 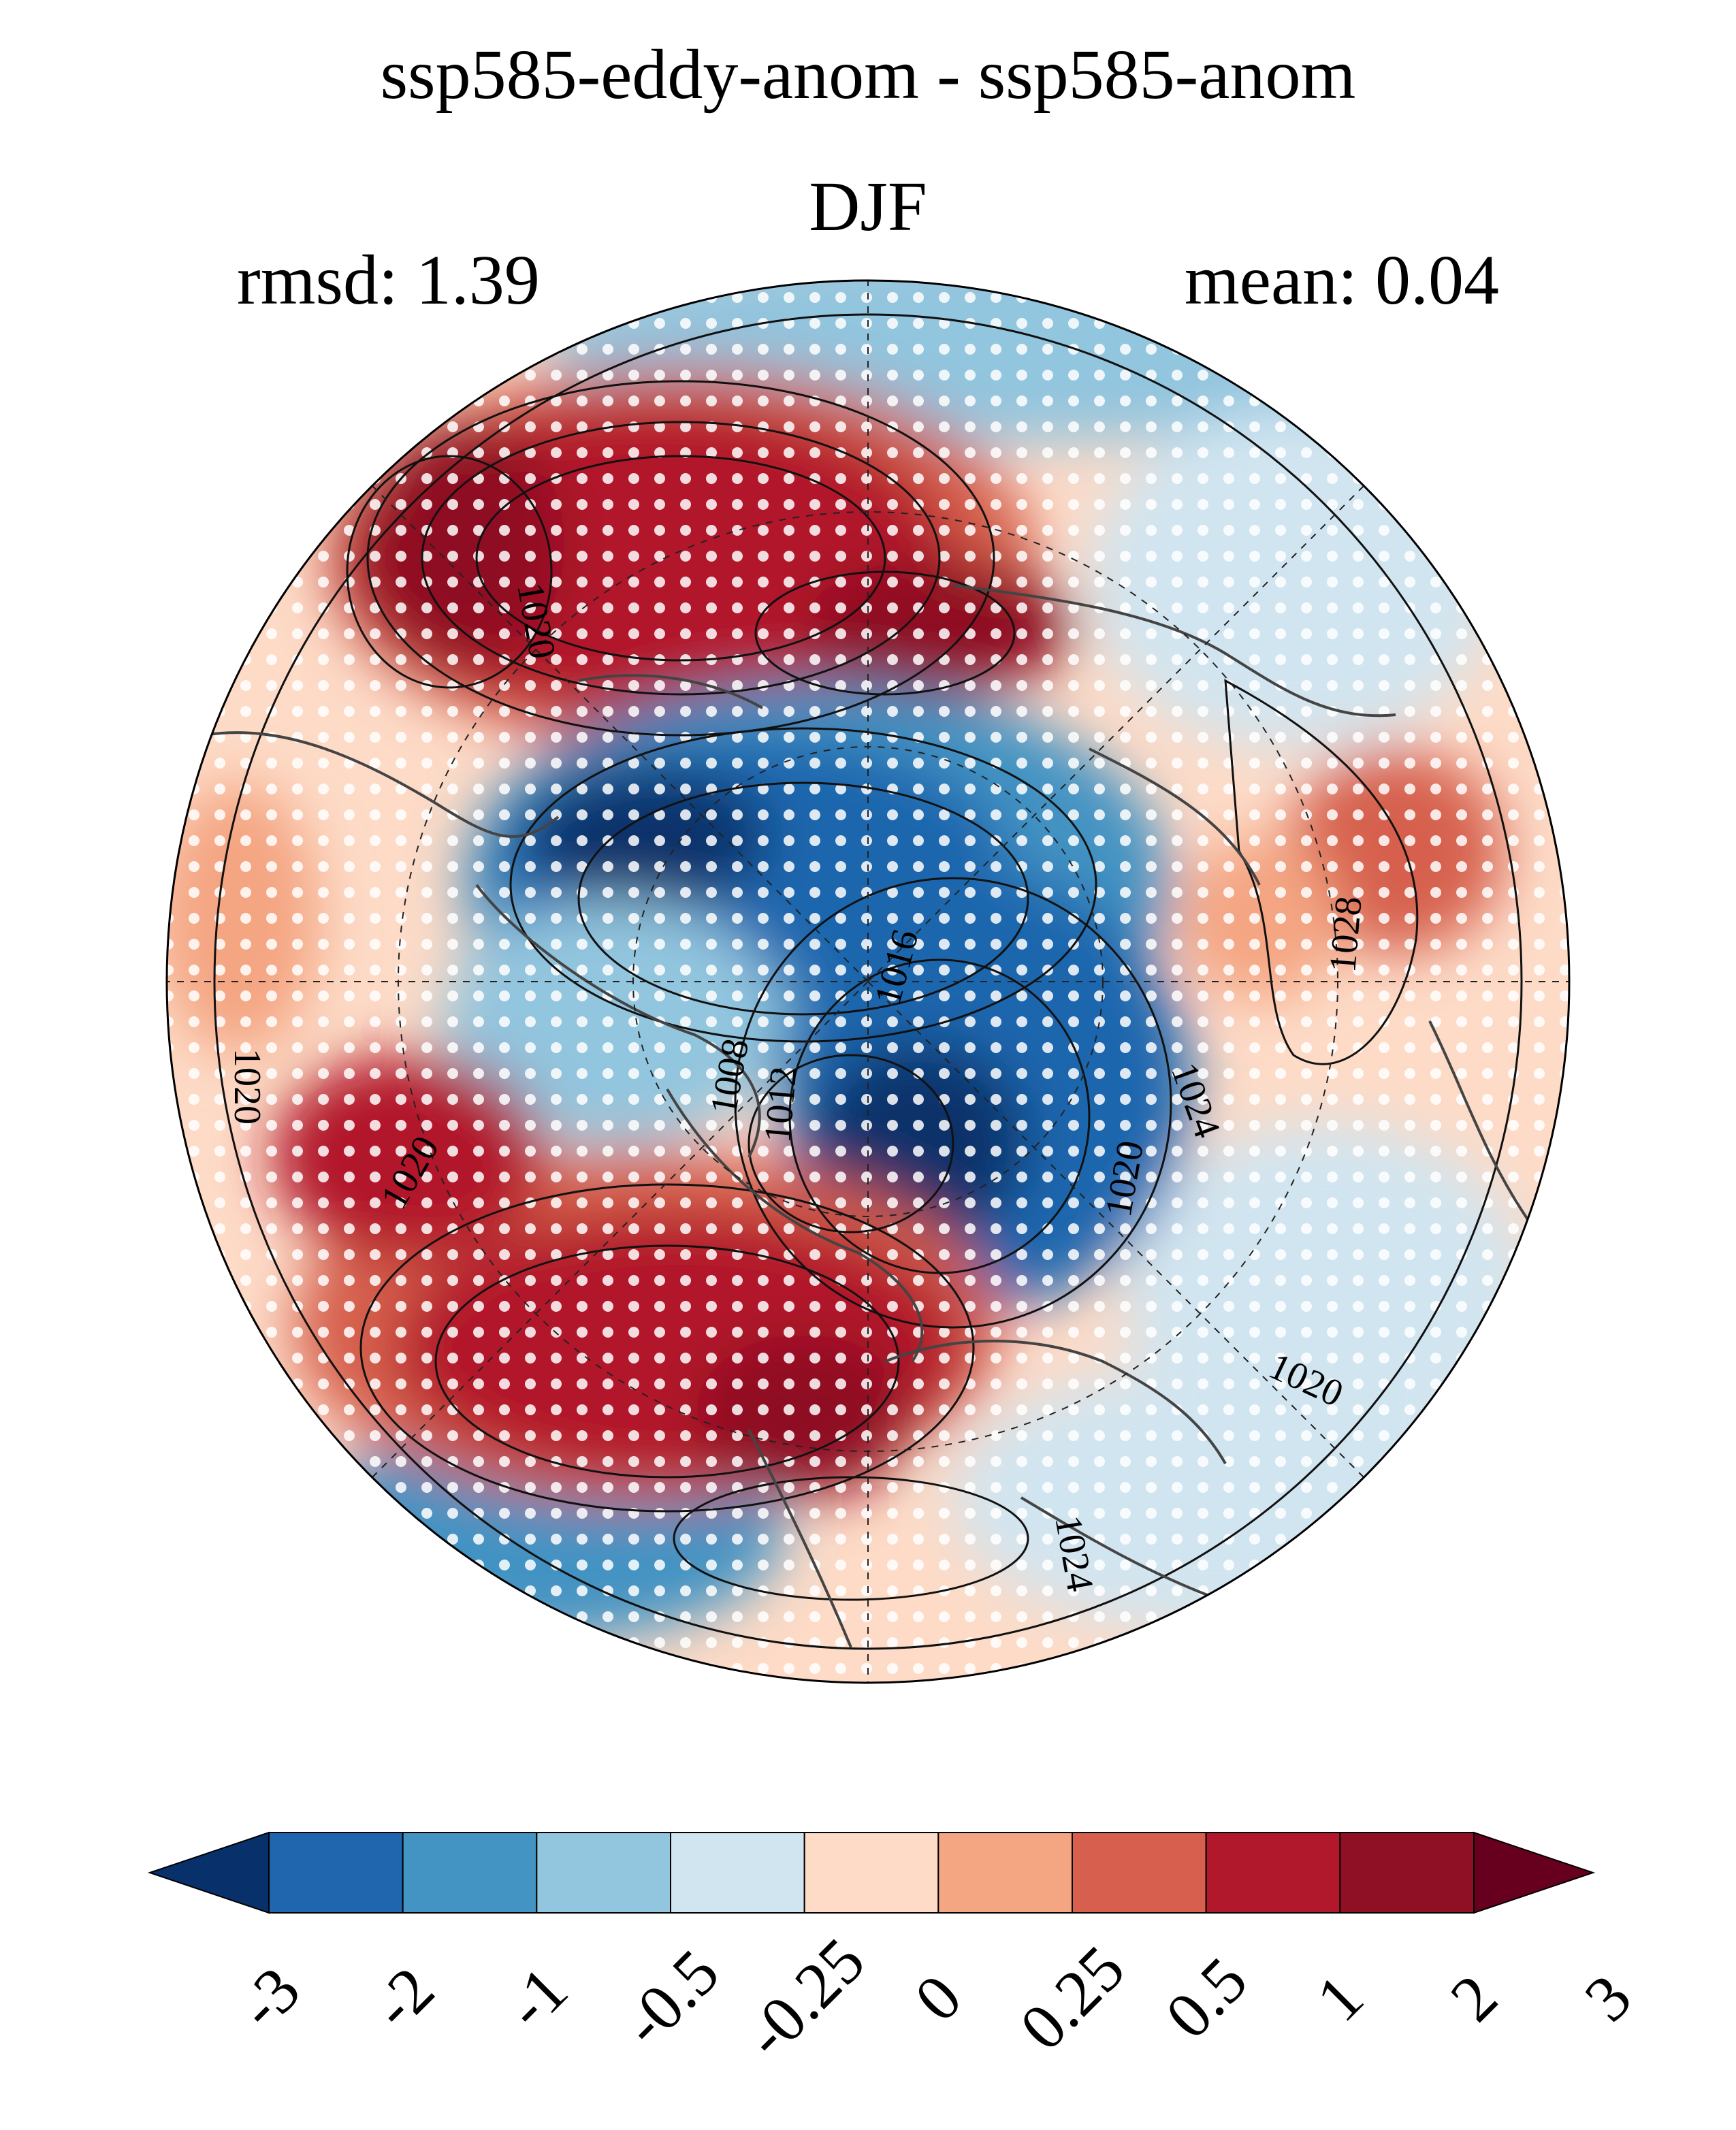 What do you see at coordinates (1341, 280) in the screenshot?
I see `mean-stat: mean: 0.04` at bounding box center [1341, 280].